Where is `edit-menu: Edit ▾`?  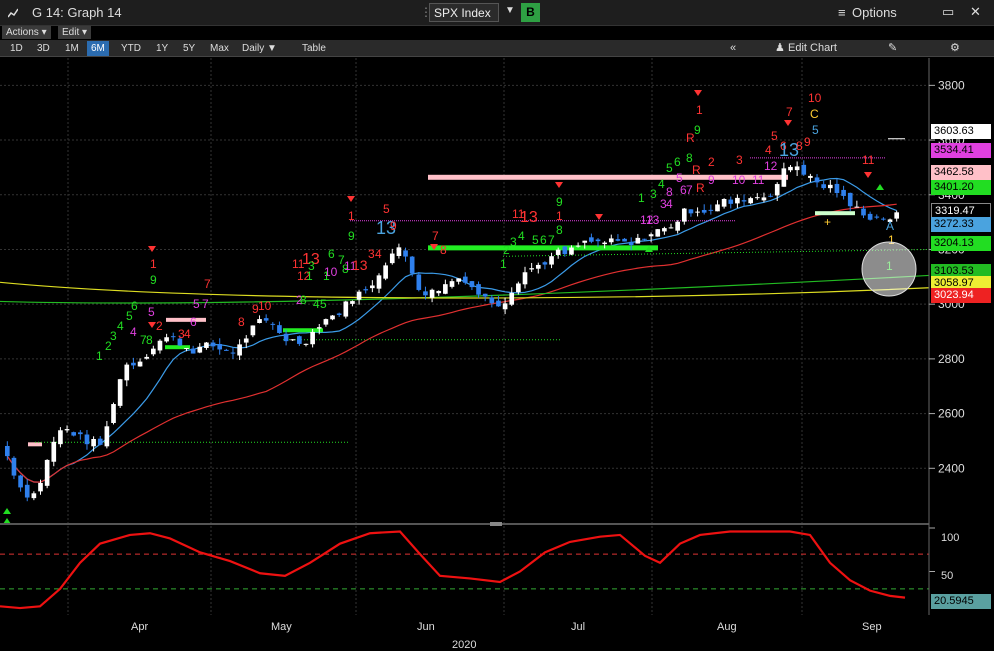
edit-menu: Edit ▾ is located at coordinates (75, 32).